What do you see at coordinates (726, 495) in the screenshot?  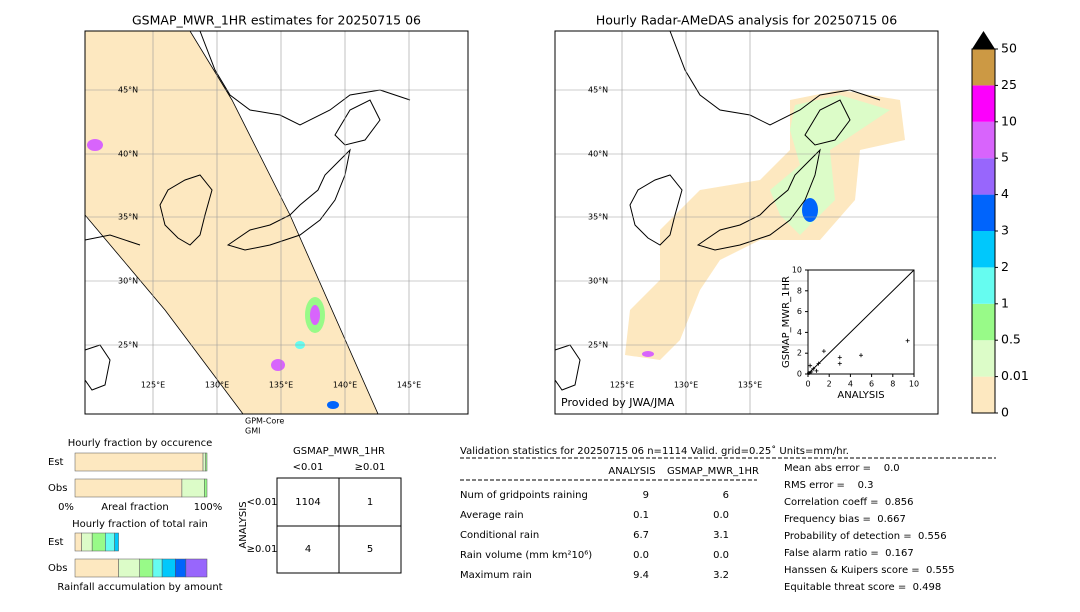 I see `stat-value: 6` at bounding box center [726, 495].